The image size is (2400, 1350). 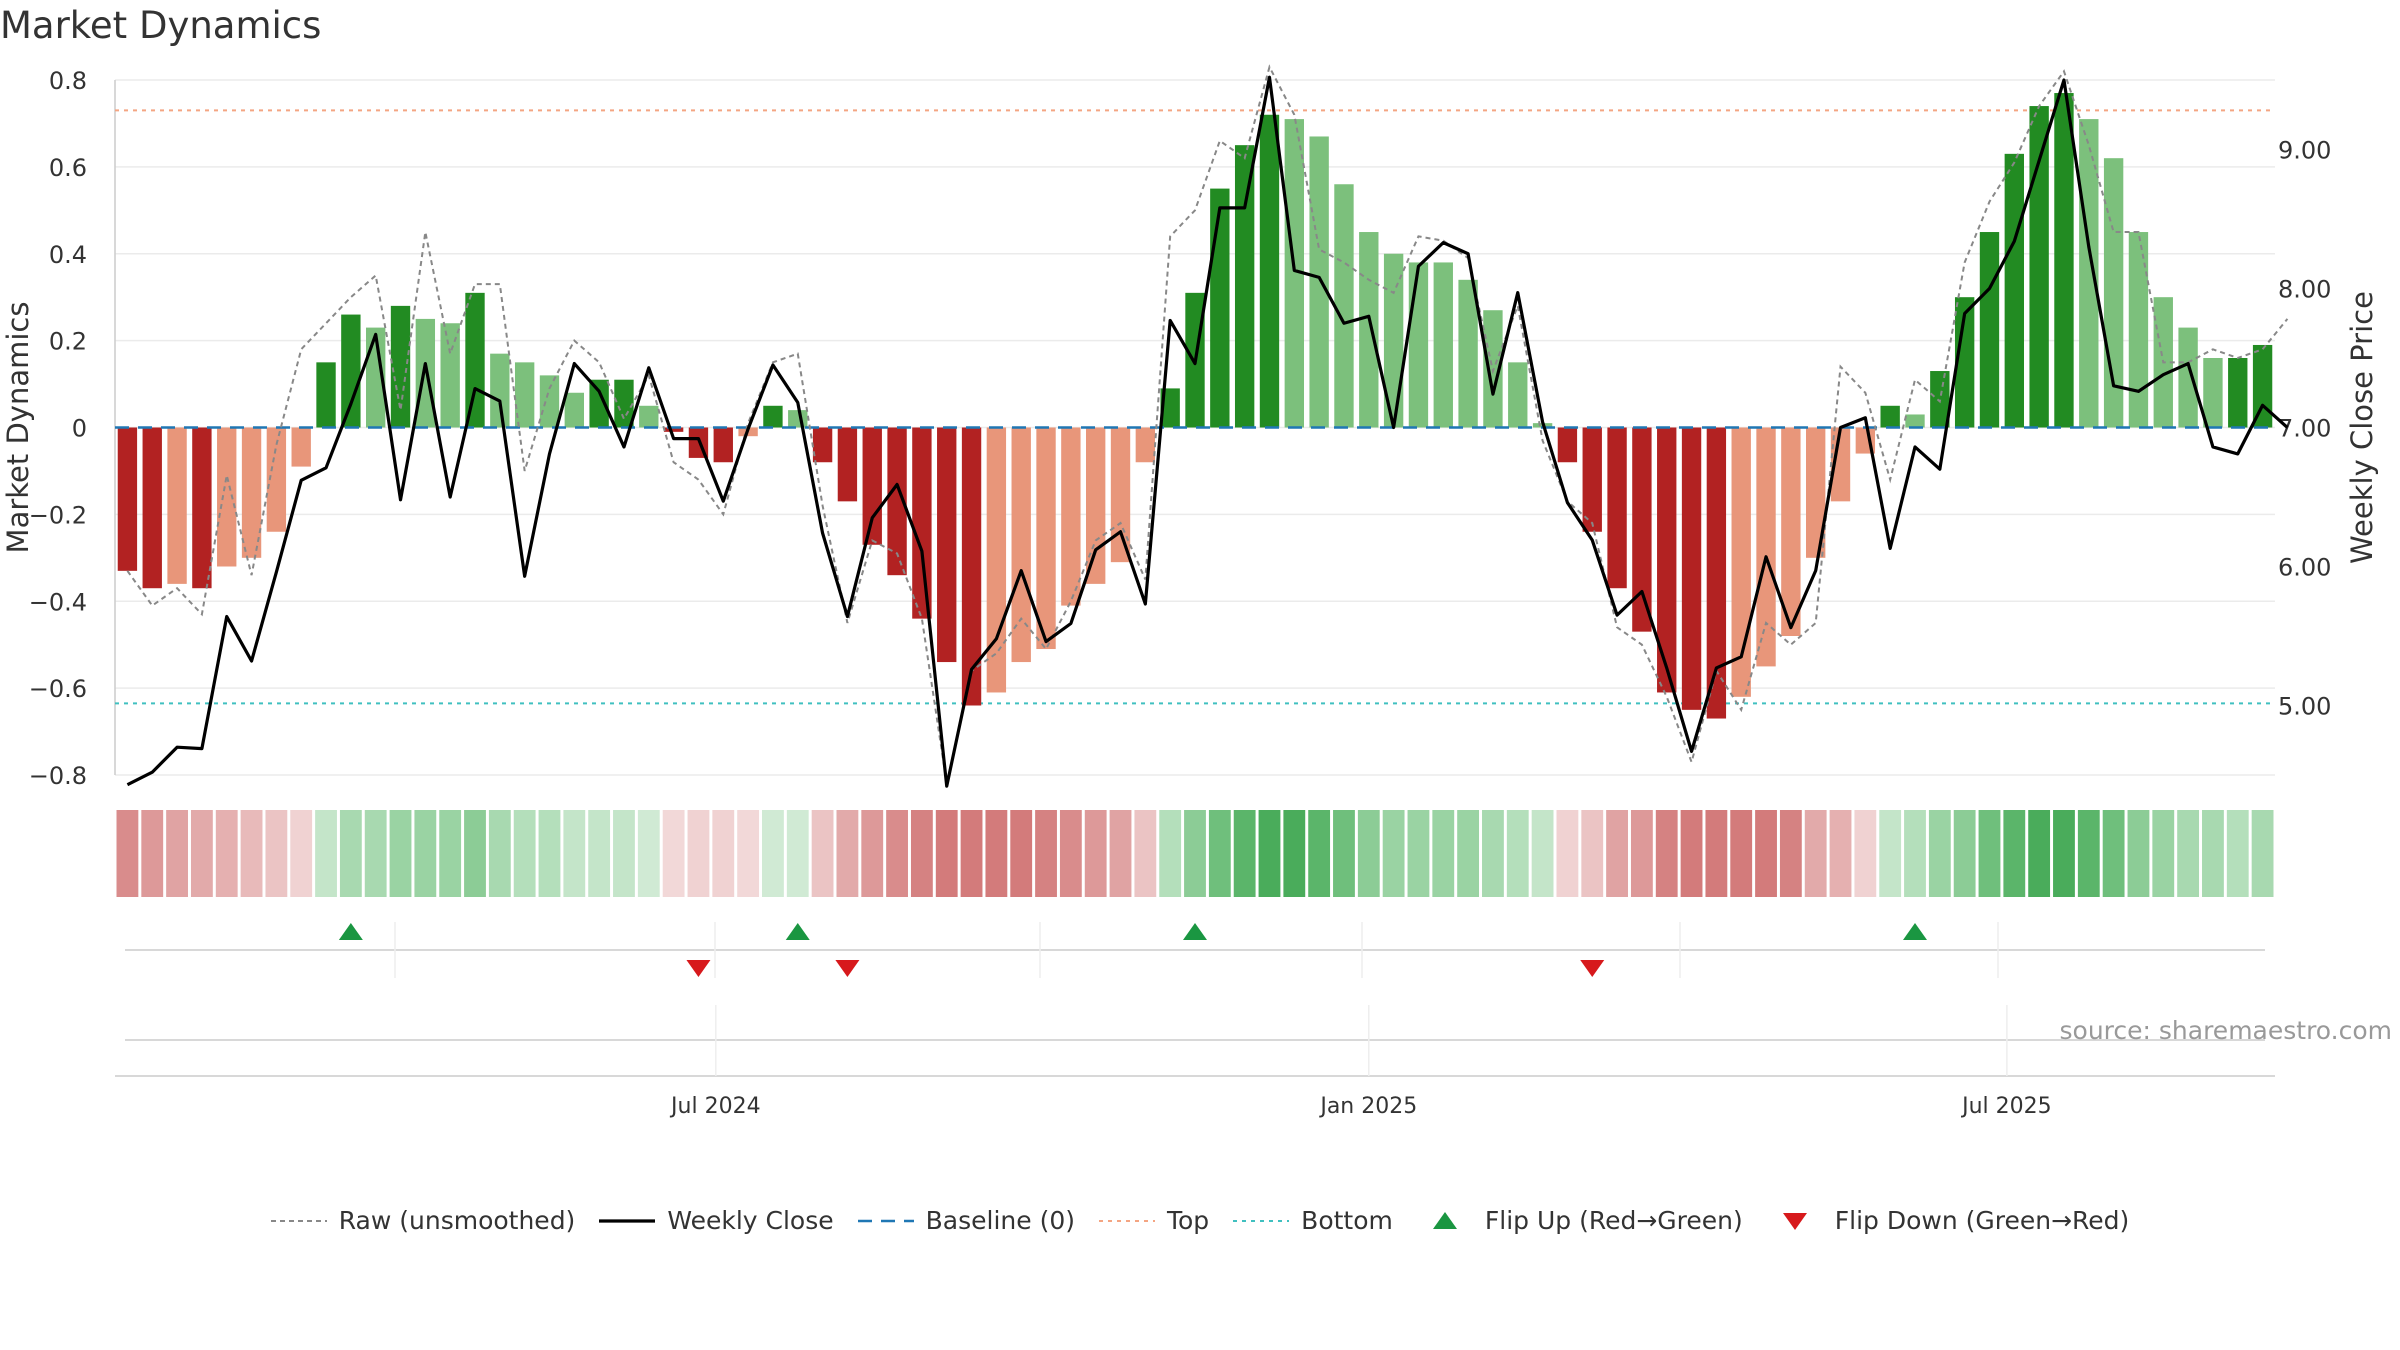 I want to click on y2-tick-label: 6.00, so click(x=2304, y=568).